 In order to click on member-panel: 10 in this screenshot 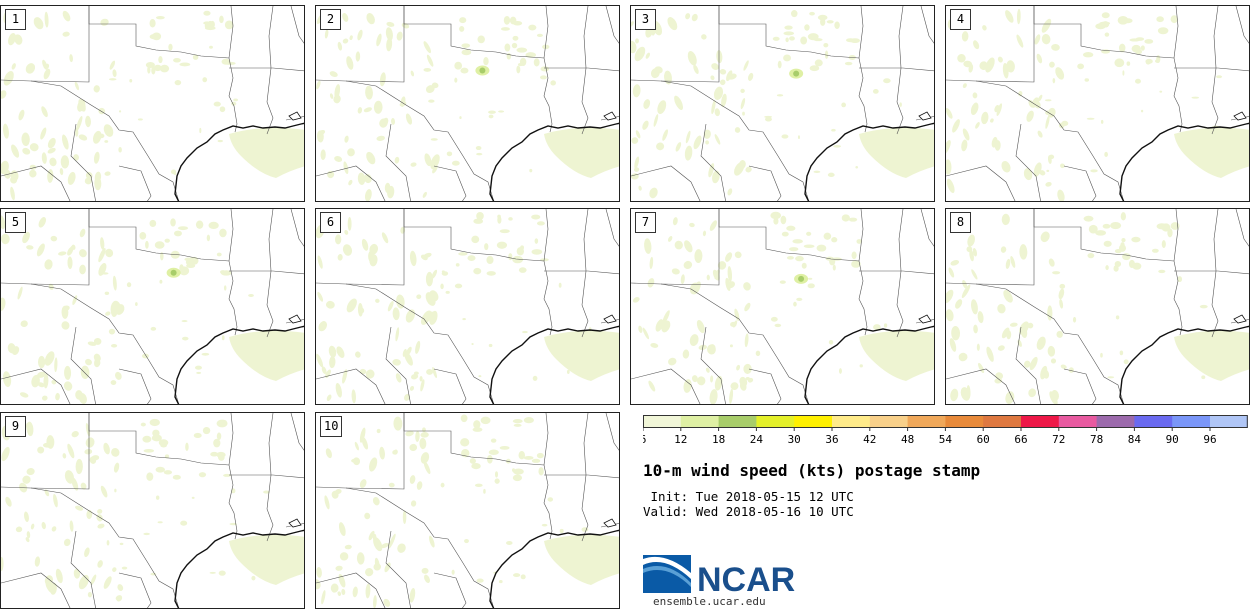, I will do `click(467, 510)`.